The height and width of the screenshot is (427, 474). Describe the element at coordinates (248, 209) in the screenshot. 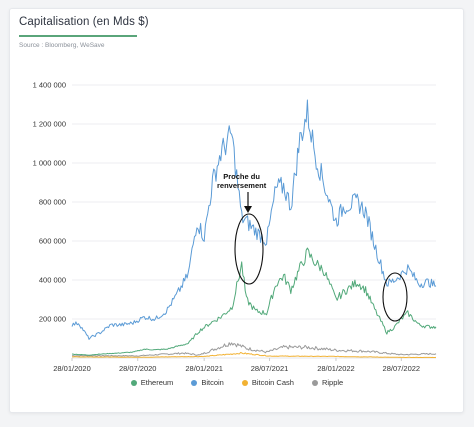

I see `annotation-arrow-head` at that location.